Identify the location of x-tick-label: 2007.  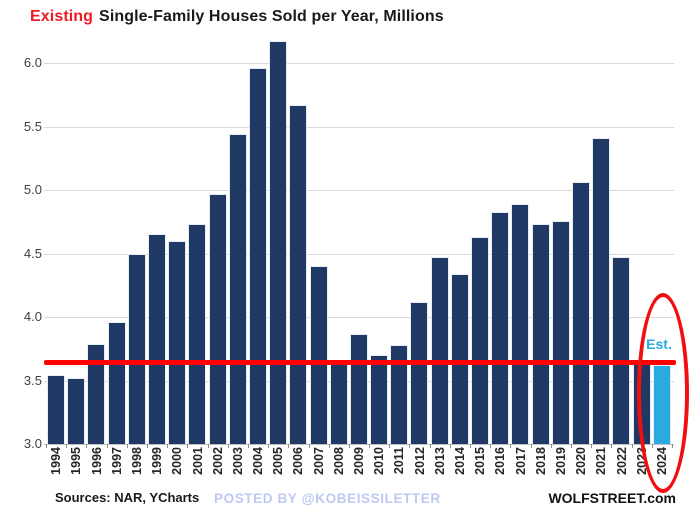
(318, 461).